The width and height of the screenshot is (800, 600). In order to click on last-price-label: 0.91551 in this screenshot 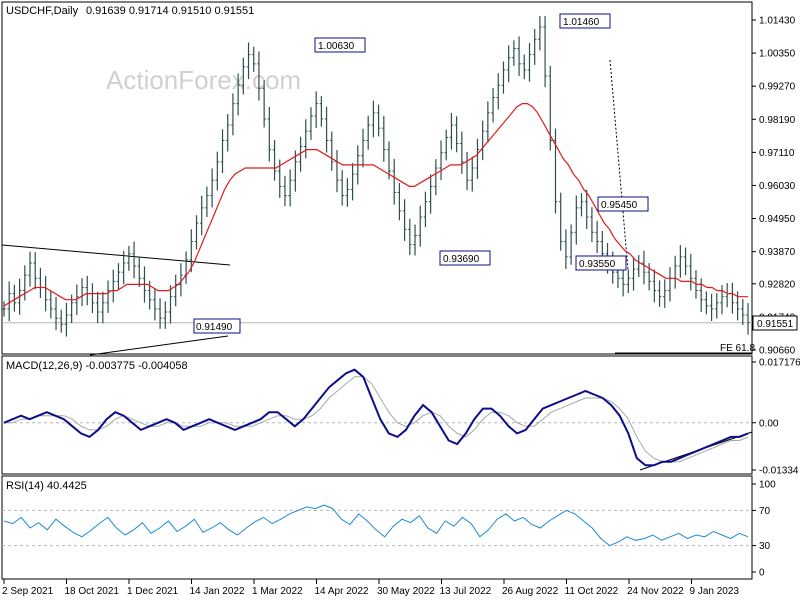, I will do `click(775, 324)`.